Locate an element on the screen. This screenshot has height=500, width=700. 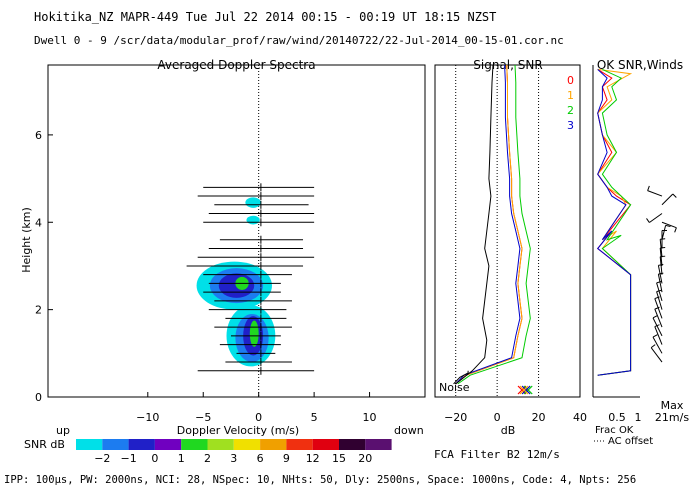
spectra-xlabel: Doppler Velocity (m/s) is located at coordinates (238, 430).